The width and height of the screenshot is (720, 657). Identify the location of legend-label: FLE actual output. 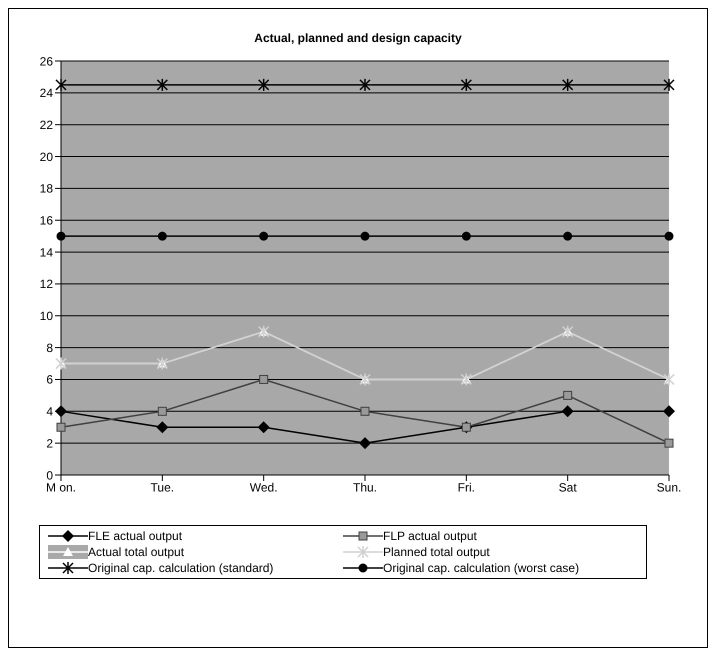
(135, 536).